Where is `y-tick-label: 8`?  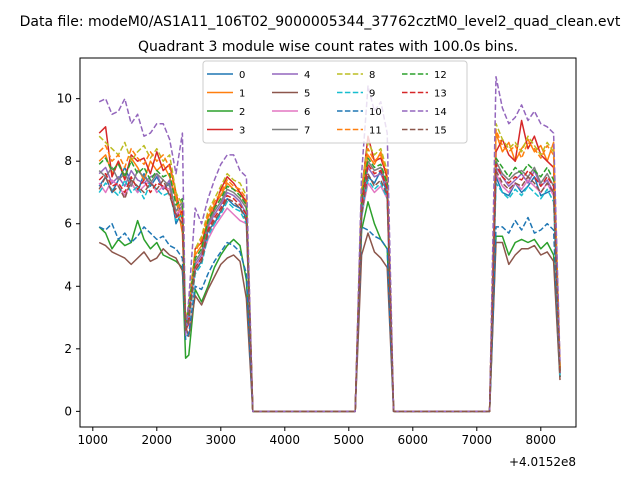 y-tick-label: 8 is located at coordinates (68, 161).